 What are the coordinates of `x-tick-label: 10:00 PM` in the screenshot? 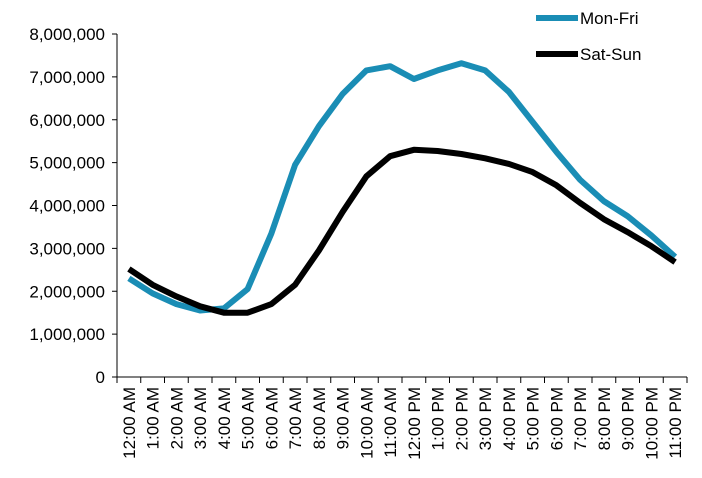 It's located at (651, 423).